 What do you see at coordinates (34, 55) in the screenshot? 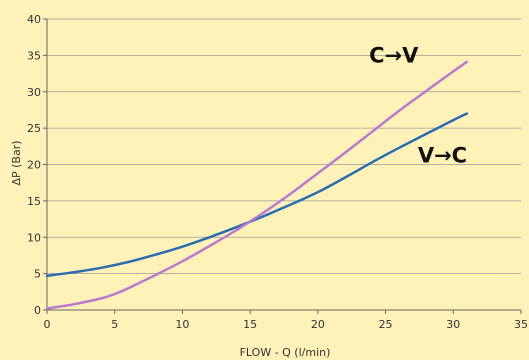
I see `y-tick-label: 35` at bounding box center [34, 55].